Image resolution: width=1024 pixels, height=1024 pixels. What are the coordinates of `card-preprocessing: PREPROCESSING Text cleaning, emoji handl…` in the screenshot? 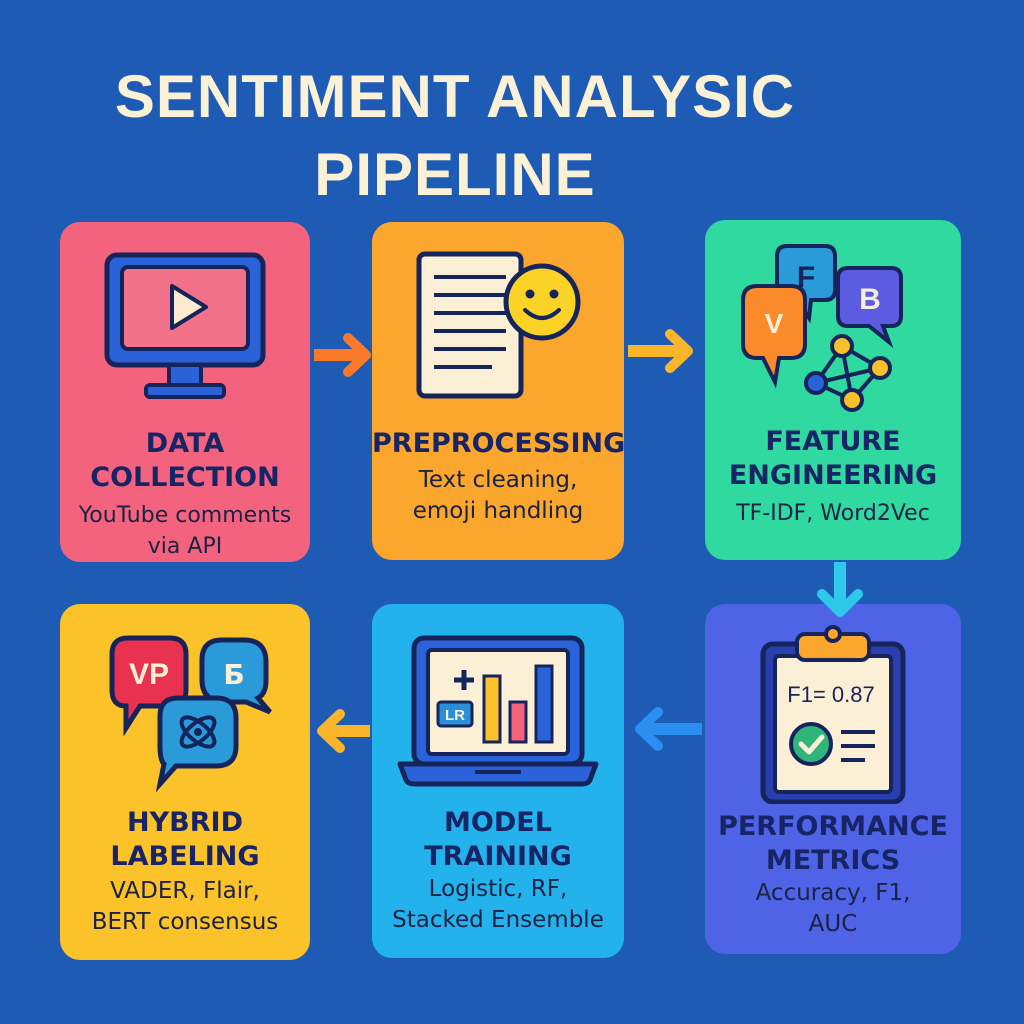 It's located at (499, 391).